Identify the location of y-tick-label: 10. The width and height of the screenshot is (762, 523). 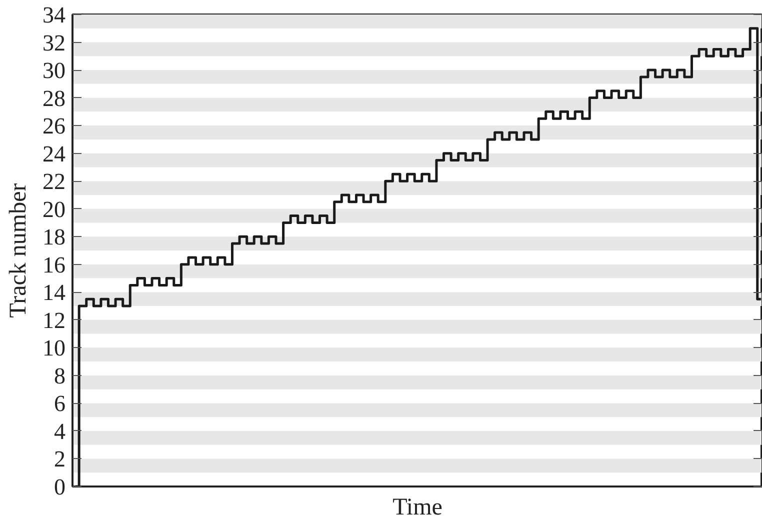
(54, 348).